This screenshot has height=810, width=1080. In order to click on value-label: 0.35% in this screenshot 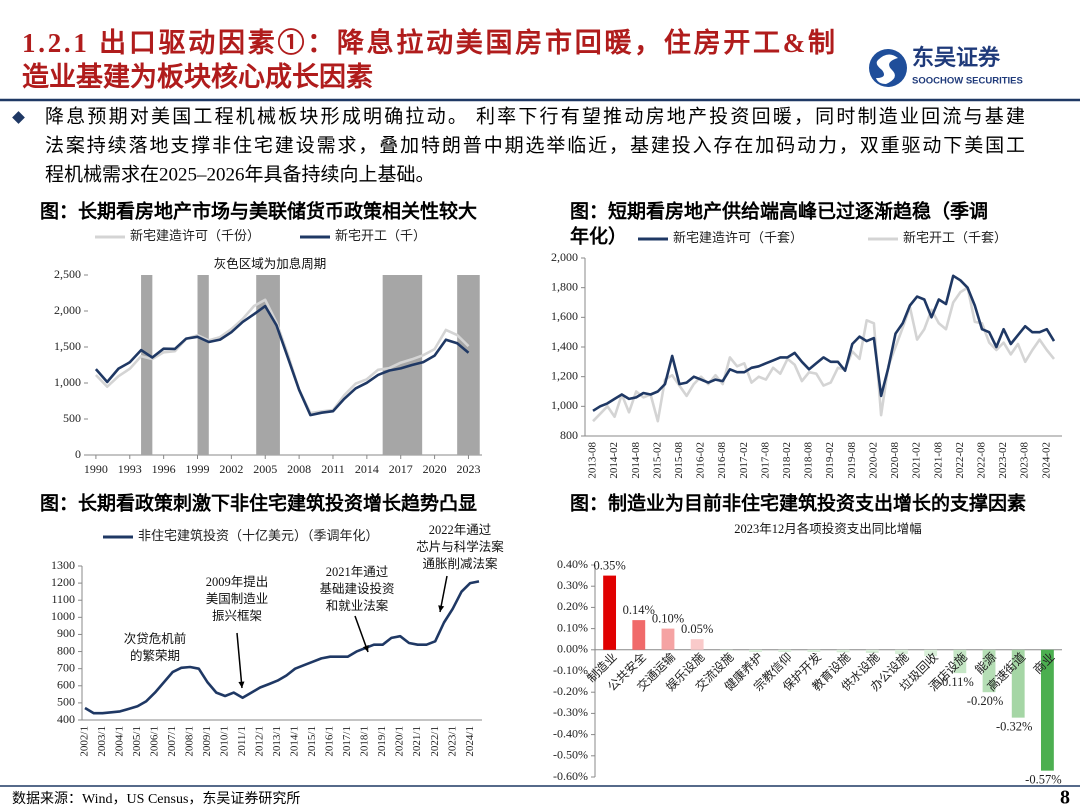, I will do `click(609, 565)`.